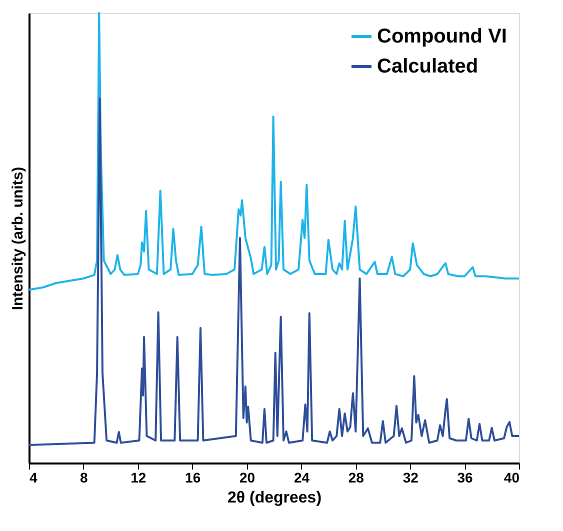 The width and height of the screenshot is (563, 531). I want to click on x-tick-label: 32, so click(410, 478).